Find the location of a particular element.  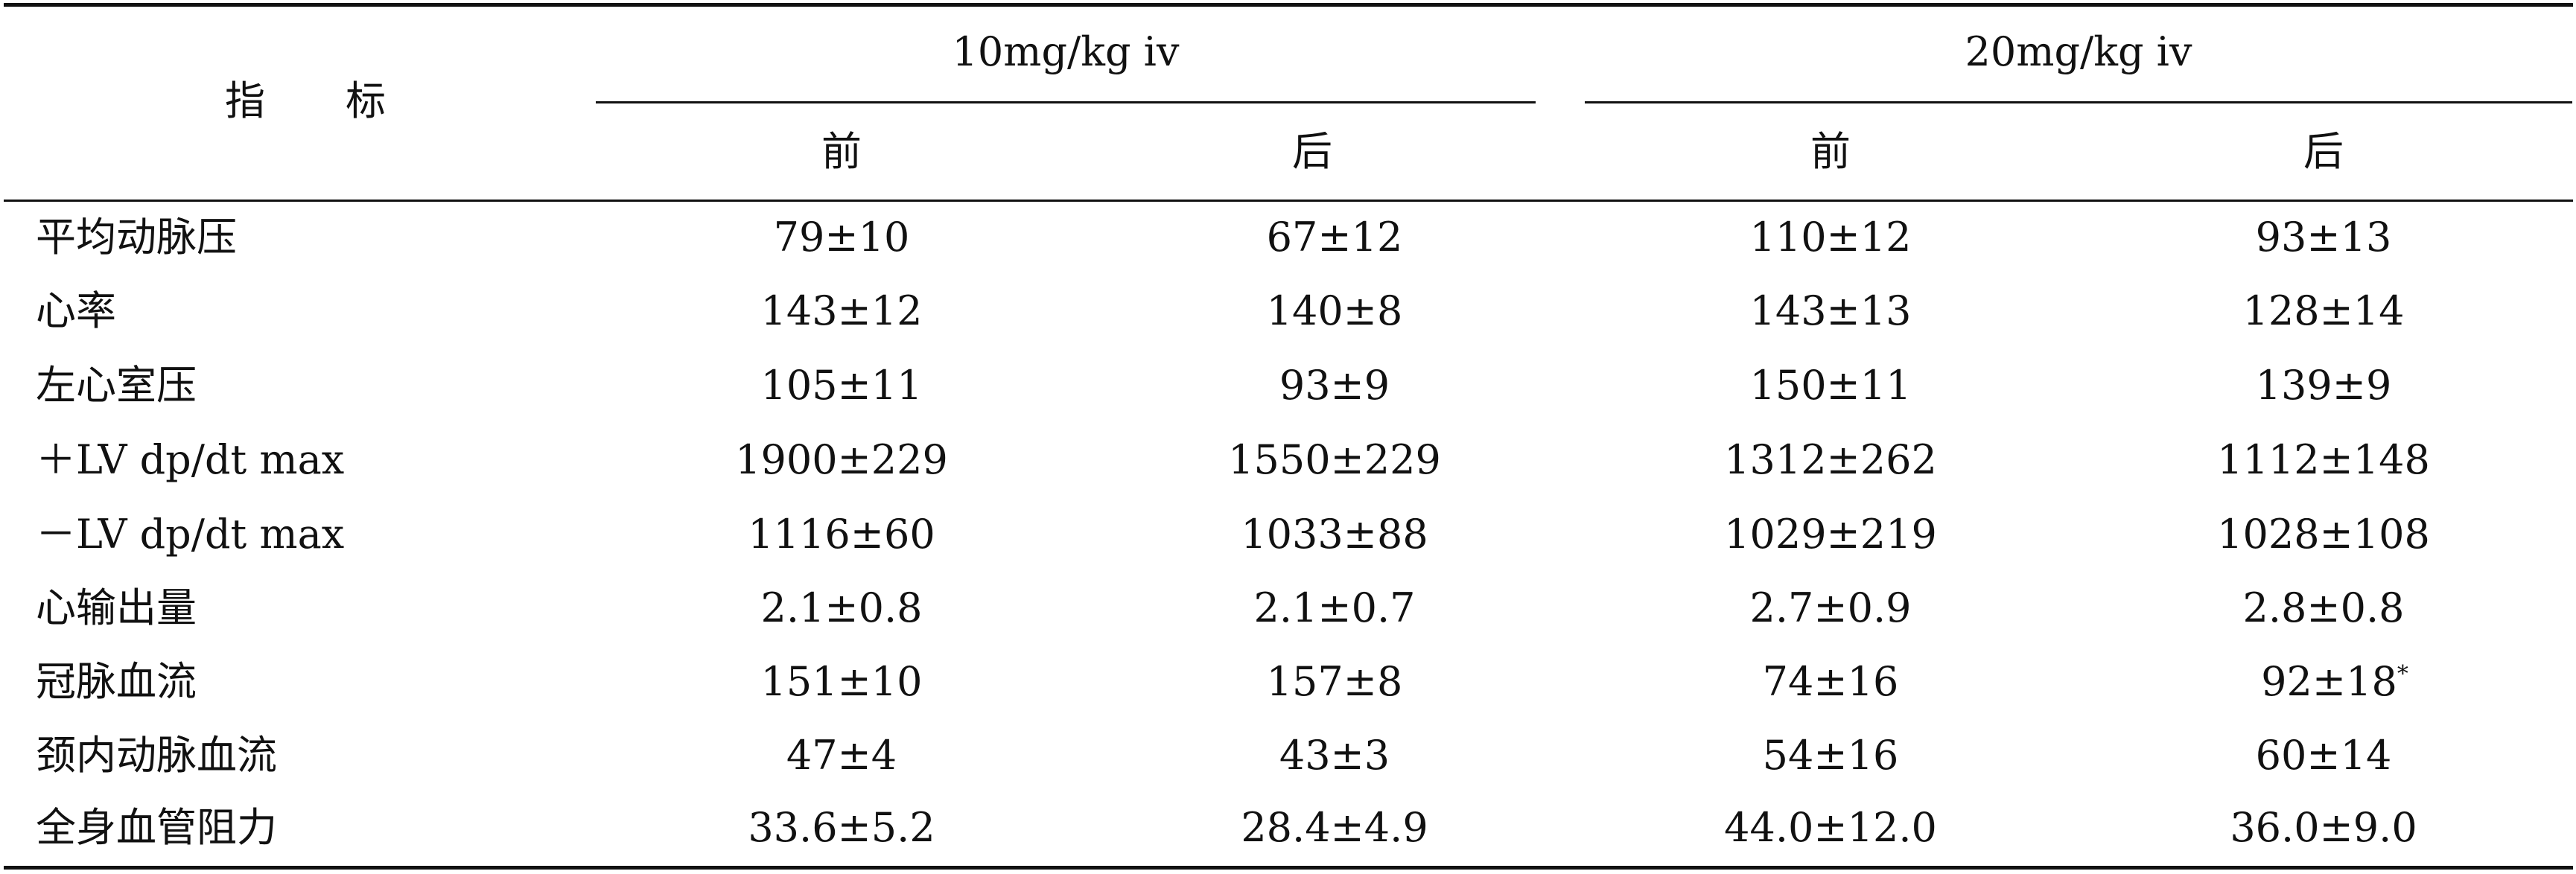

row-label: 冠脉血流 is located at coordinates (116, 681).